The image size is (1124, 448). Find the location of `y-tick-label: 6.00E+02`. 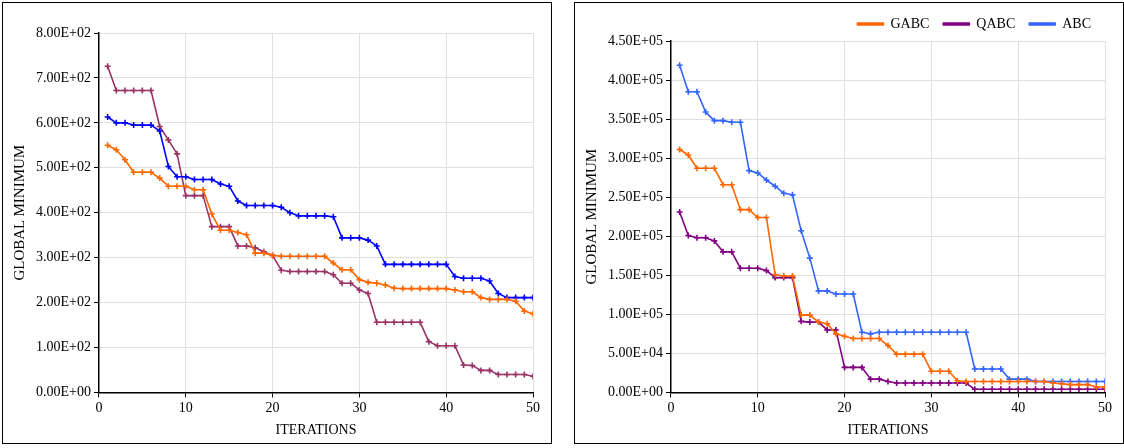

y-tick-label: 6.00E+02 is located at coordinates (63, 122).